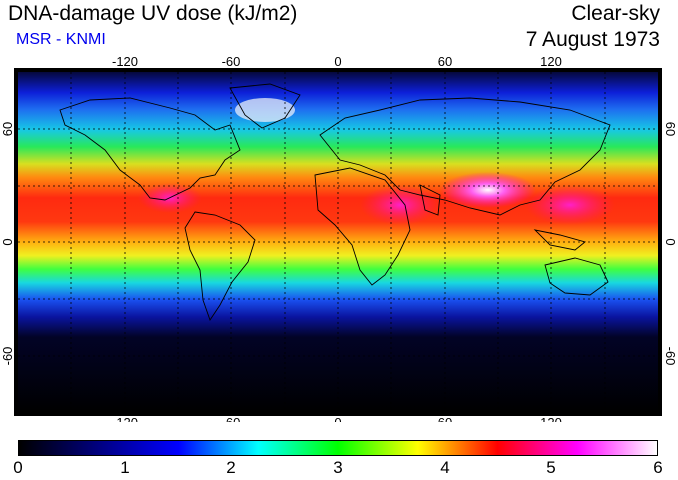 Image resolution: width=678 pixels, height=480 pixels. What do you see at coordinates (125, 61) in the screenshot?
I see `lon-label-top: -120` at bounding box center [125, 61].